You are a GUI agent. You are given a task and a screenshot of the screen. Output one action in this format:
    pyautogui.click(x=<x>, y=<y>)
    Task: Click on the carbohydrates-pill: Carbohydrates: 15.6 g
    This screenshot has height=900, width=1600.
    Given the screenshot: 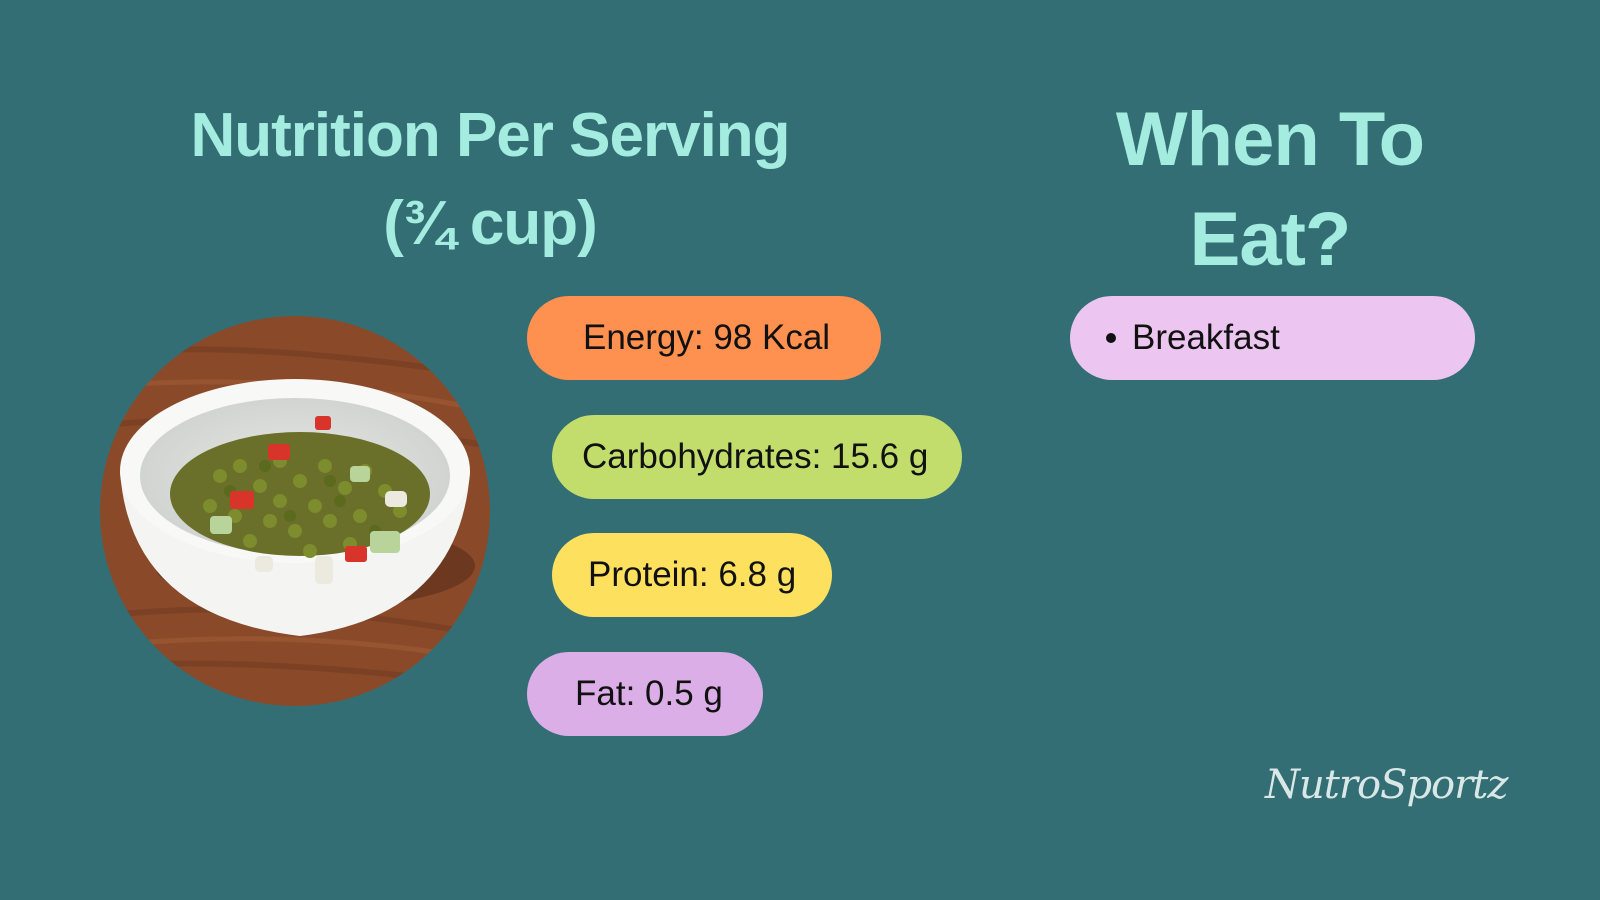 What is the action you would take?
    pyautogui.click(x=757, y=457)
    